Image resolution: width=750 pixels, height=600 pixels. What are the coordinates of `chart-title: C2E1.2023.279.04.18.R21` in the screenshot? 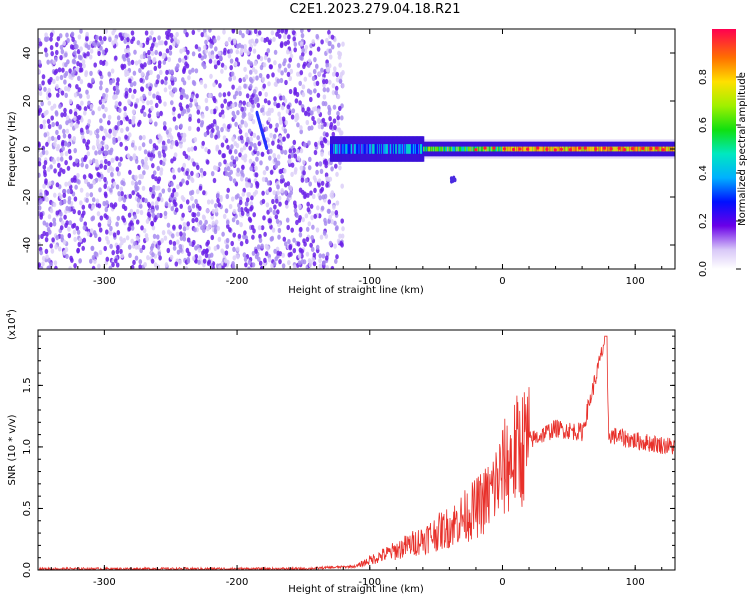 It's located at (375, 9).